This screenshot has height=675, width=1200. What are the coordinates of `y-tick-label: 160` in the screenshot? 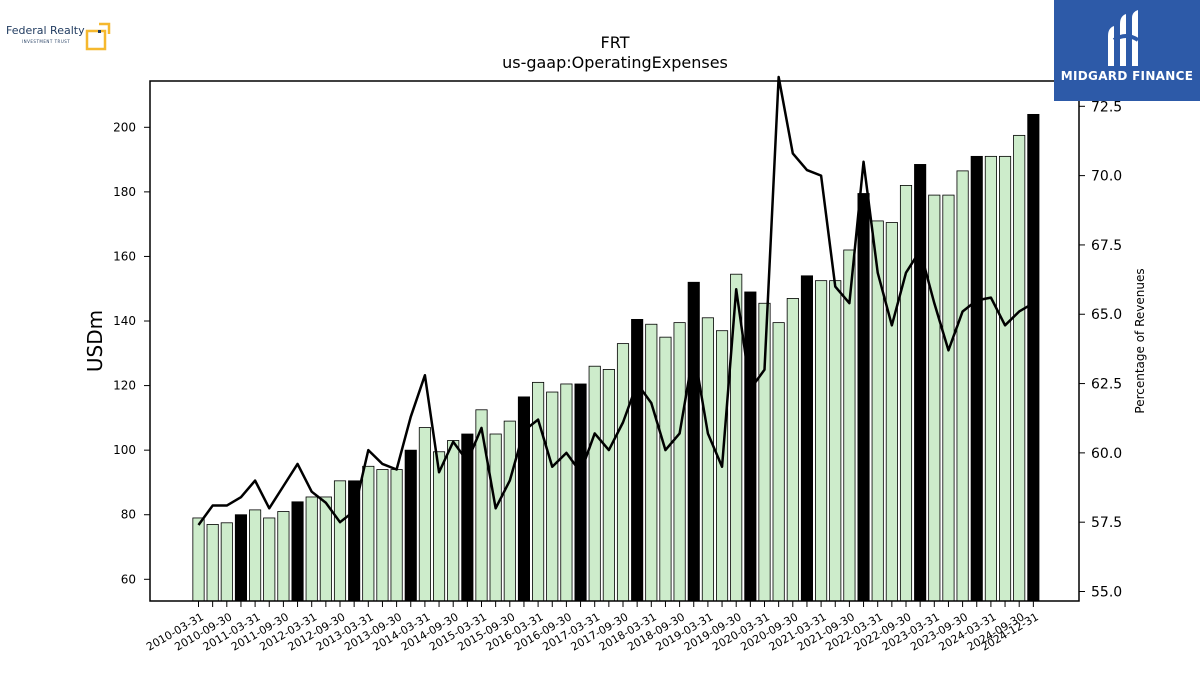 It's located at (124, 256).